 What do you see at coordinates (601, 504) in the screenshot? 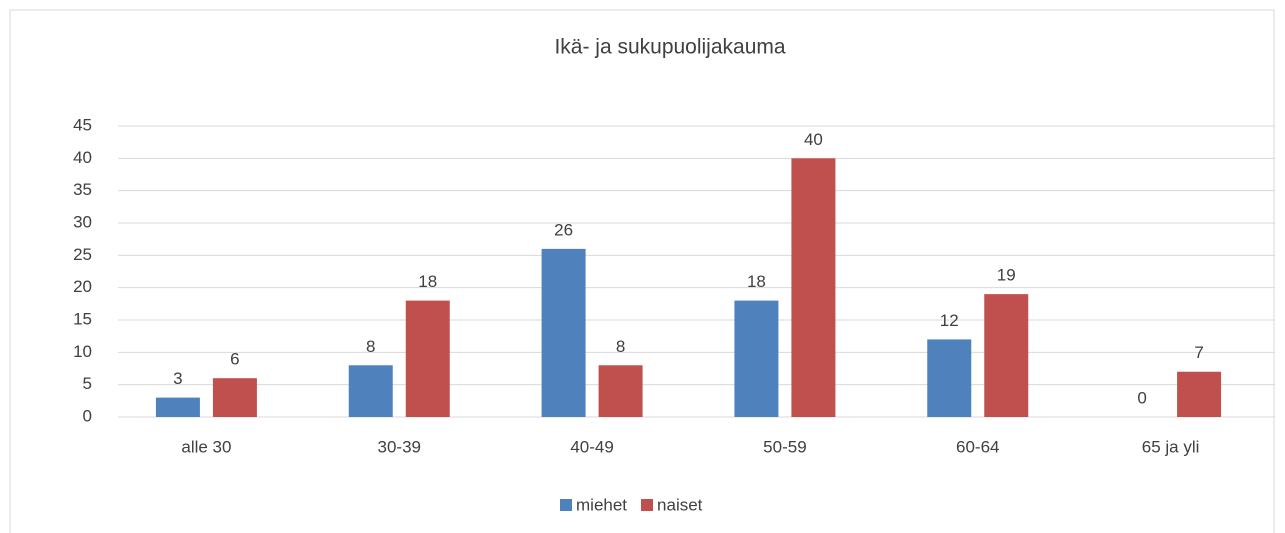
I see `legend-label: miehet` at bounding box center [601, 504].